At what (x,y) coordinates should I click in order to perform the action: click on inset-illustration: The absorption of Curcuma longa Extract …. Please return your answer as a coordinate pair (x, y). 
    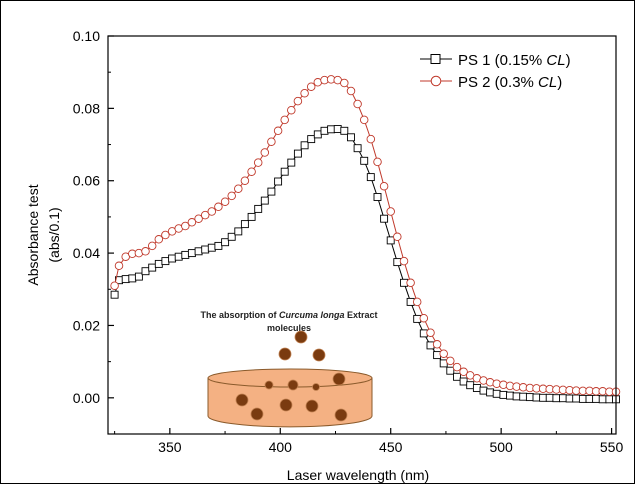
    Looking at the image, I should click on (289, 369).